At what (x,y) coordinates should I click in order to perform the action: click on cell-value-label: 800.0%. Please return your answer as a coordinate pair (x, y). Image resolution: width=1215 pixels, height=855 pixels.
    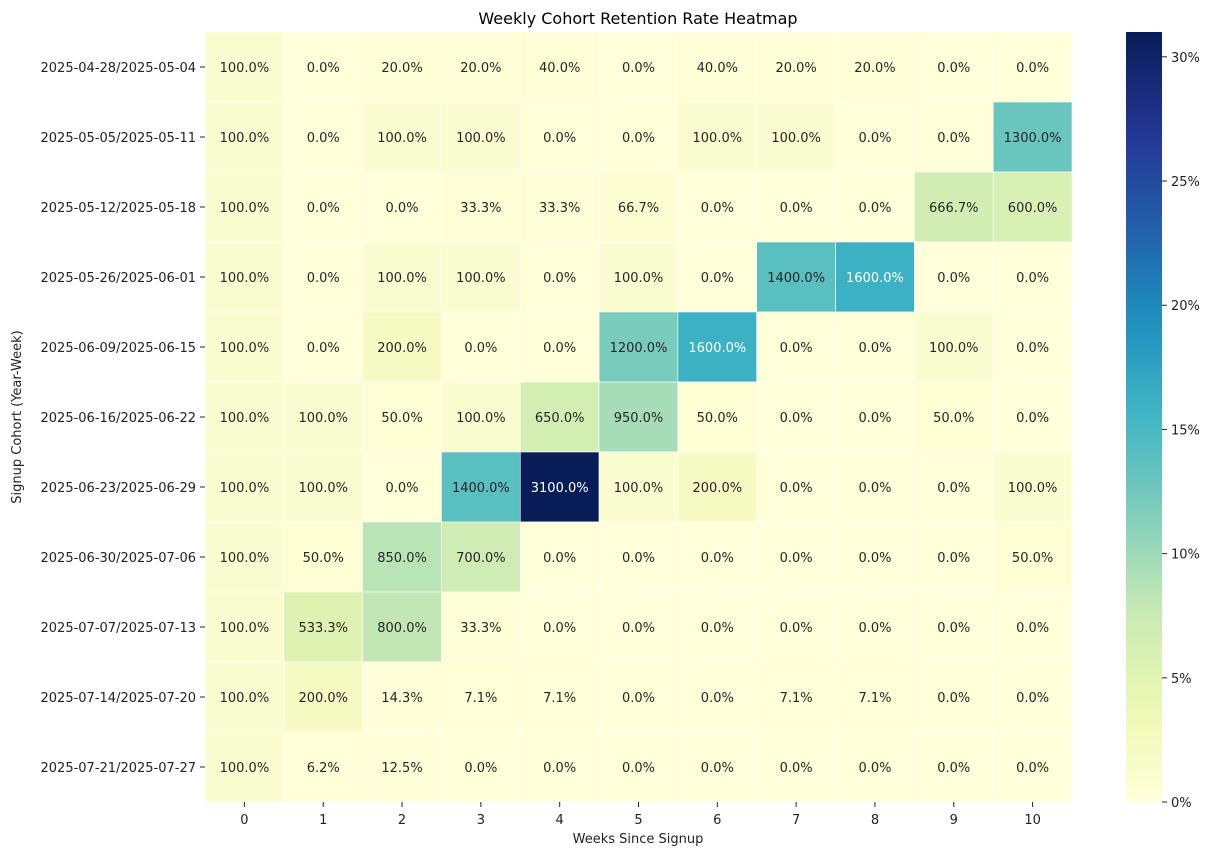
    Looking at the image, I should click on (402, 628).